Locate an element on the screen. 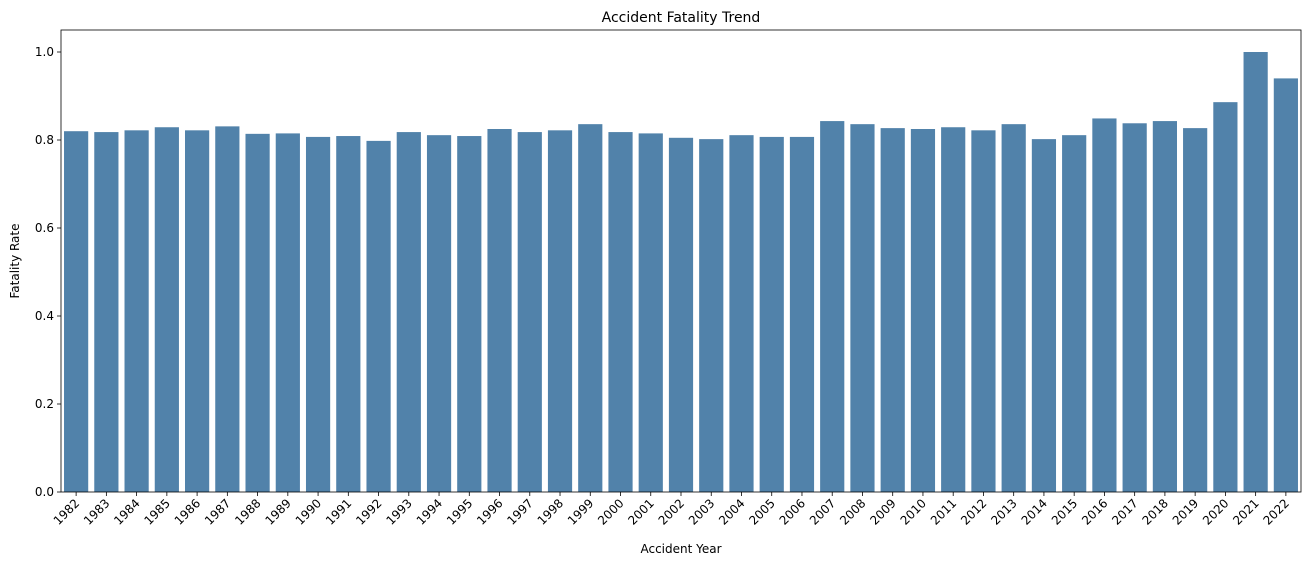  x-tick-label: 1996 is located at coordinates (489, 511).